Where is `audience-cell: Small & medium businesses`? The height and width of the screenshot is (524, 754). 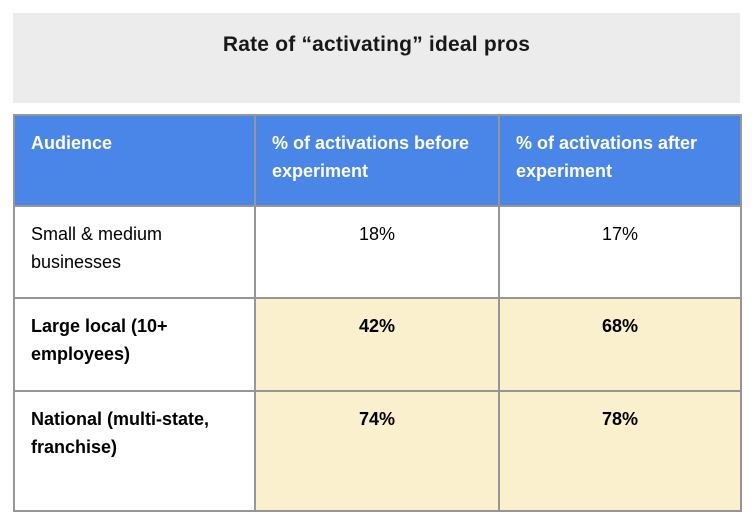 audience-cell: Small & medium businesses is located at coordinates (134, 252).